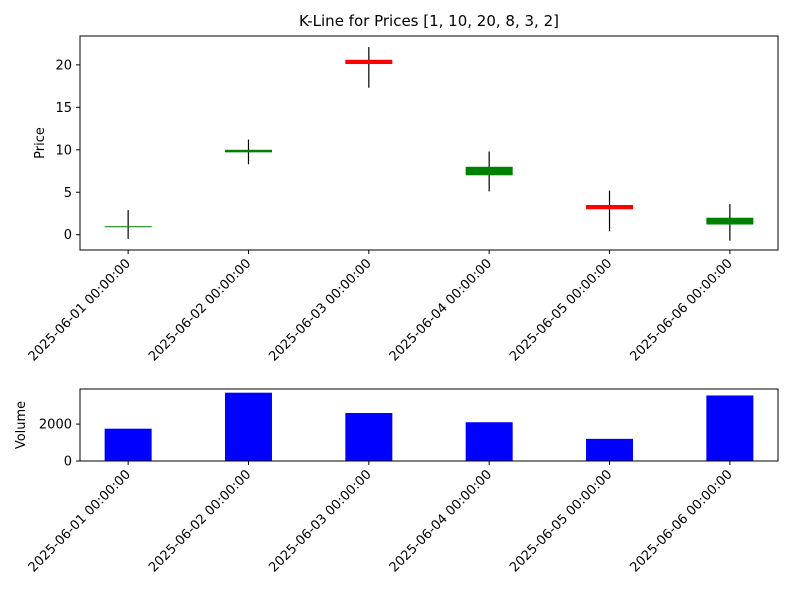 This screenshot has height=604, width=800. Describe the element at coordinates (429, 21) in the screenshot. I see `chart-title: K-Line for Prices [1, 10, 20, 8, 3, 2]` at that location.